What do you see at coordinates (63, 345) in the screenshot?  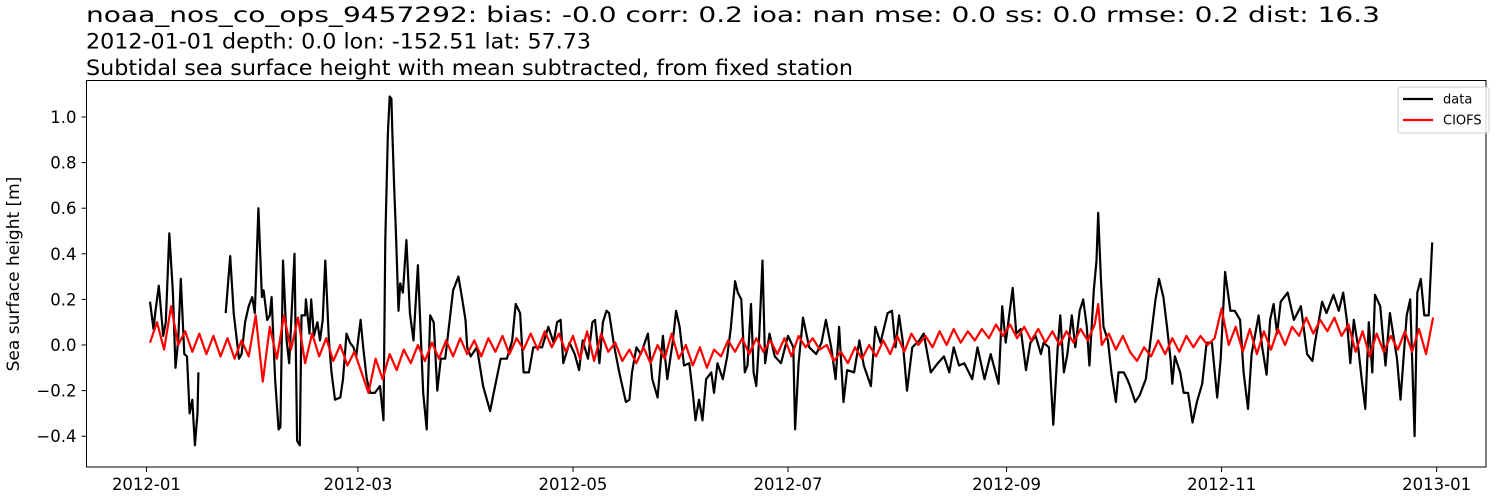 I see `y-tick-label: 0.0` at bounding box center [63, 345].